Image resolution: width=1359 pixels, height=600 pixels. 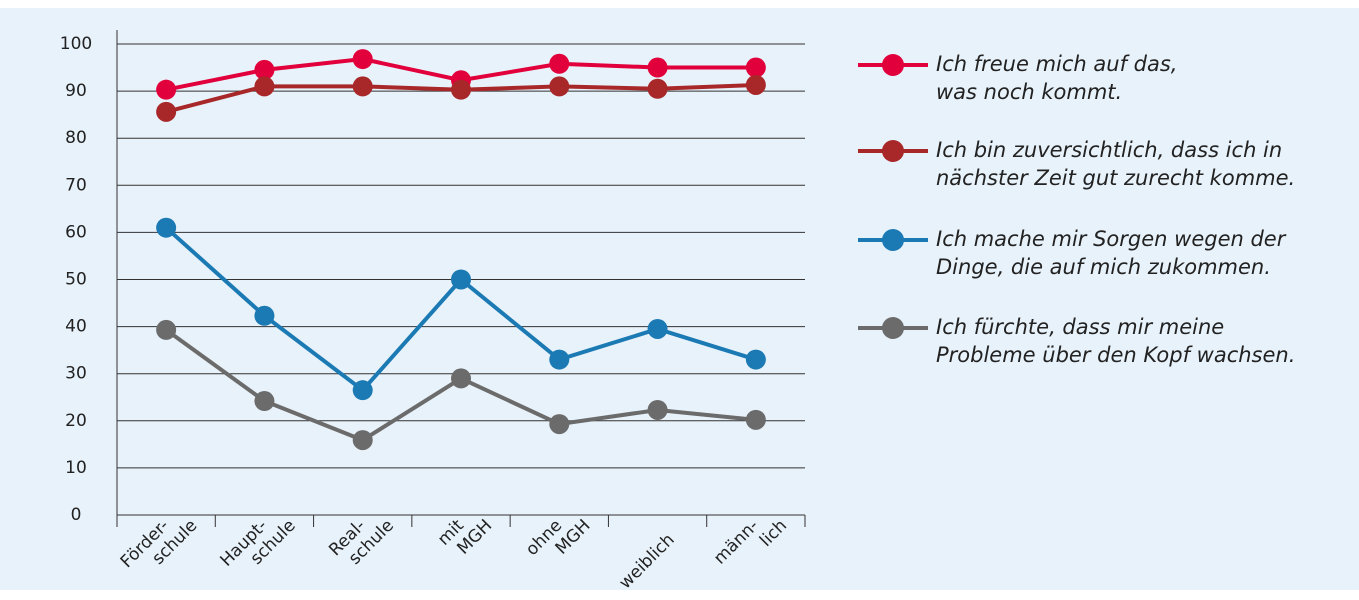 What do you see at coordinates (1115, 178) in the screenshot?
I see `legend-label: nächster Zeit gut zurecht komme.` at bounding box center [1115, 178].